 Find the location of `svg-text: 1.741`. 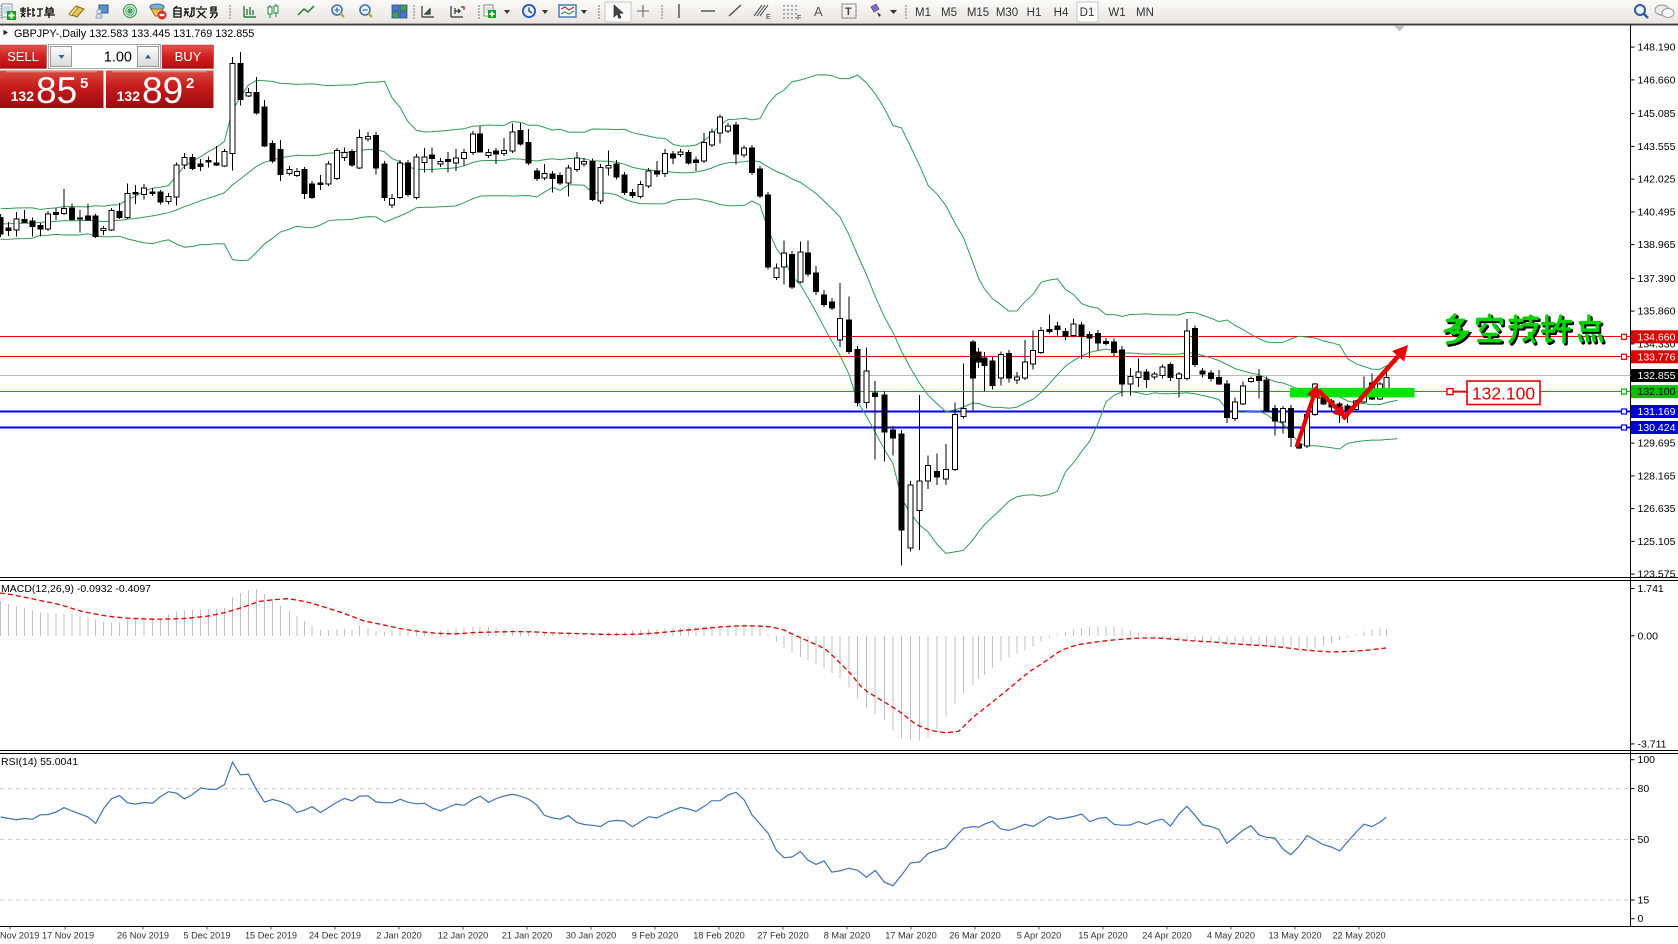

svg-text: 1.741 is located at coordinates (1651, 589).